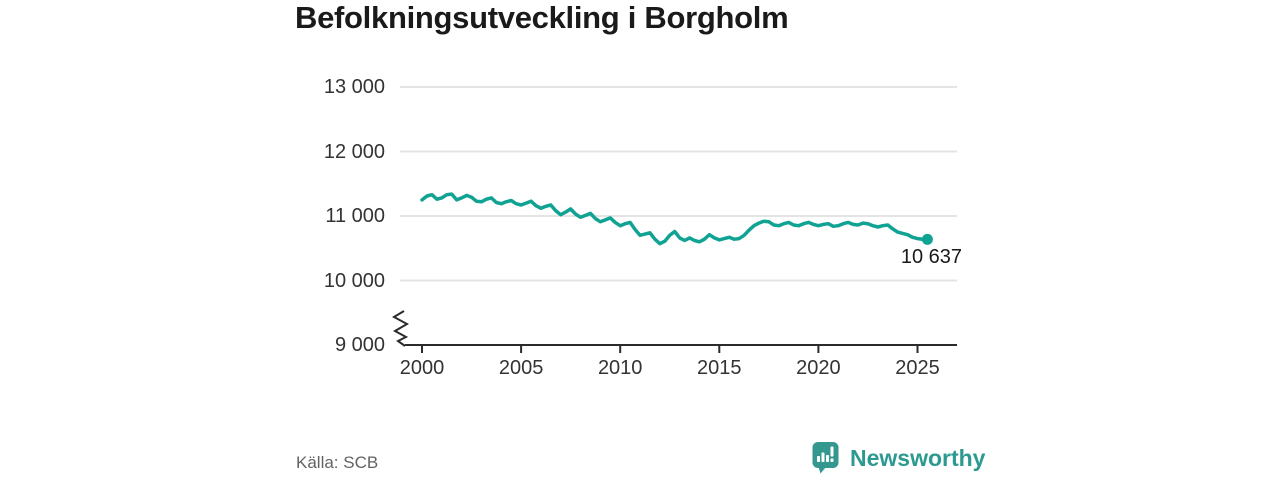  Describe the element at coordinates (918, 458) in the screenshot. I see `brand-name: Newsworthy` at that location.